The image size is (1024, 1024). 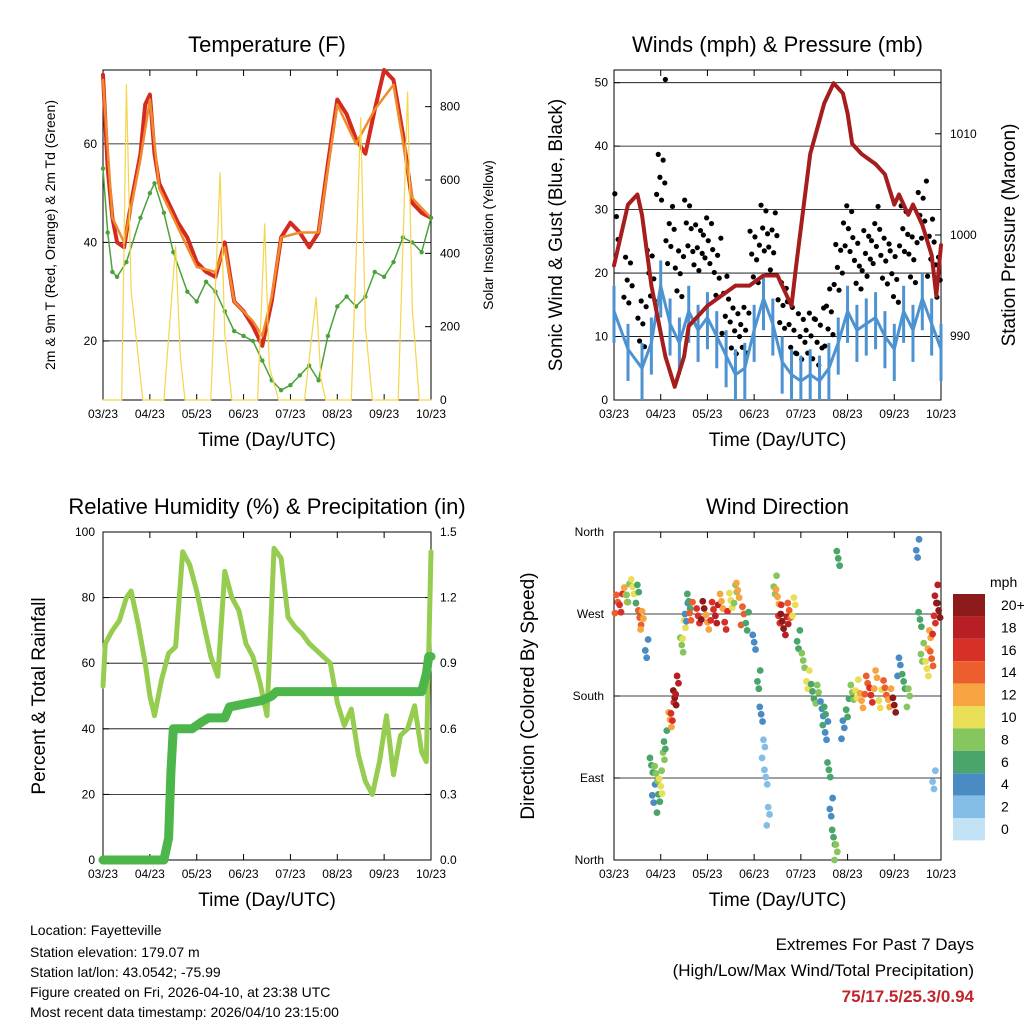 I want to click on temp-y2-tick-label: 800, so click(x=450, y=107).